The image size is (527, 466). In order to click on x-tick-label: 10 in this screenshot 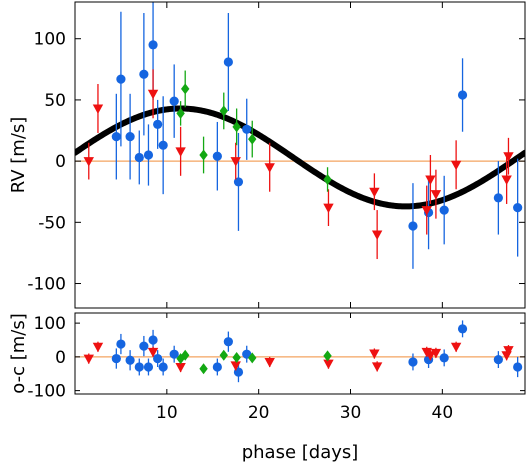, I will do `click(167, 413)`.